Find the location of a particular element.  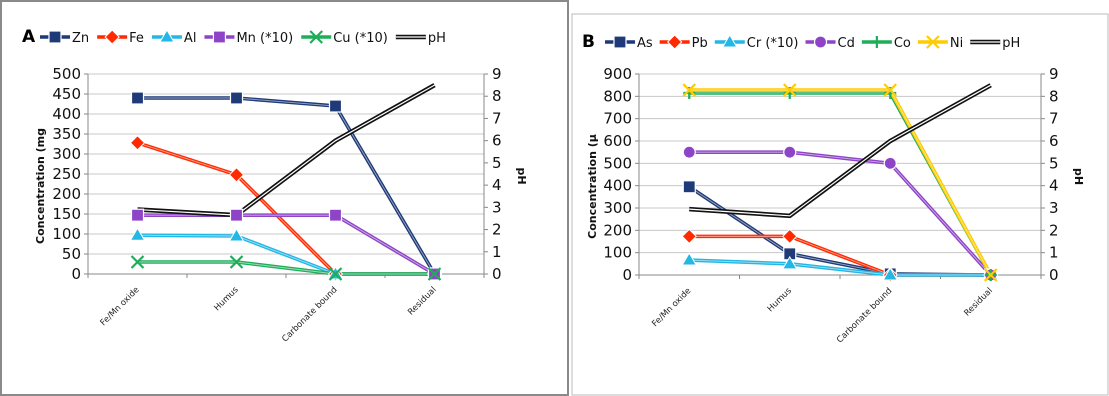

legend-item-mn-10: Mn (*10) is located at coordinates (248, 38).